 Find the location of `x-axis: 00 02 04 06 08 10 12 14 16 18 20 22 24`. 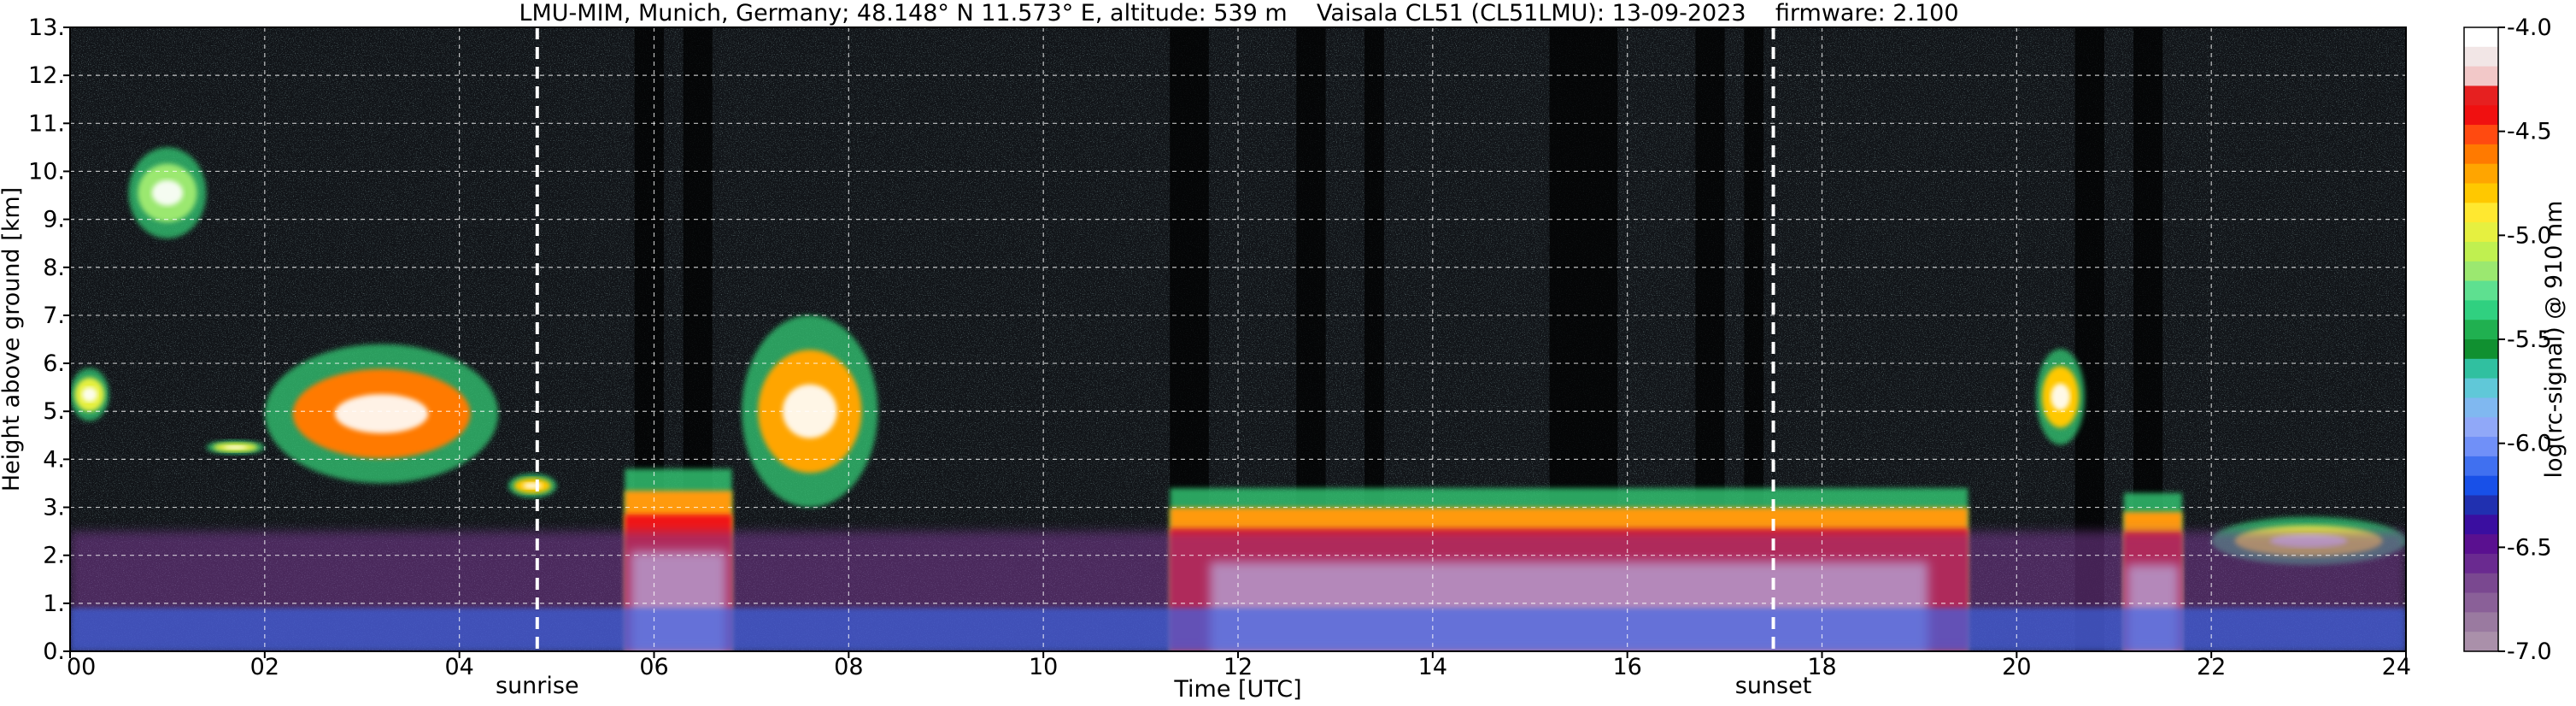

x-axis: 00 02 04 06 08 10 12 14 16 18 20 22 24 is located at coordinates (1239, 665).